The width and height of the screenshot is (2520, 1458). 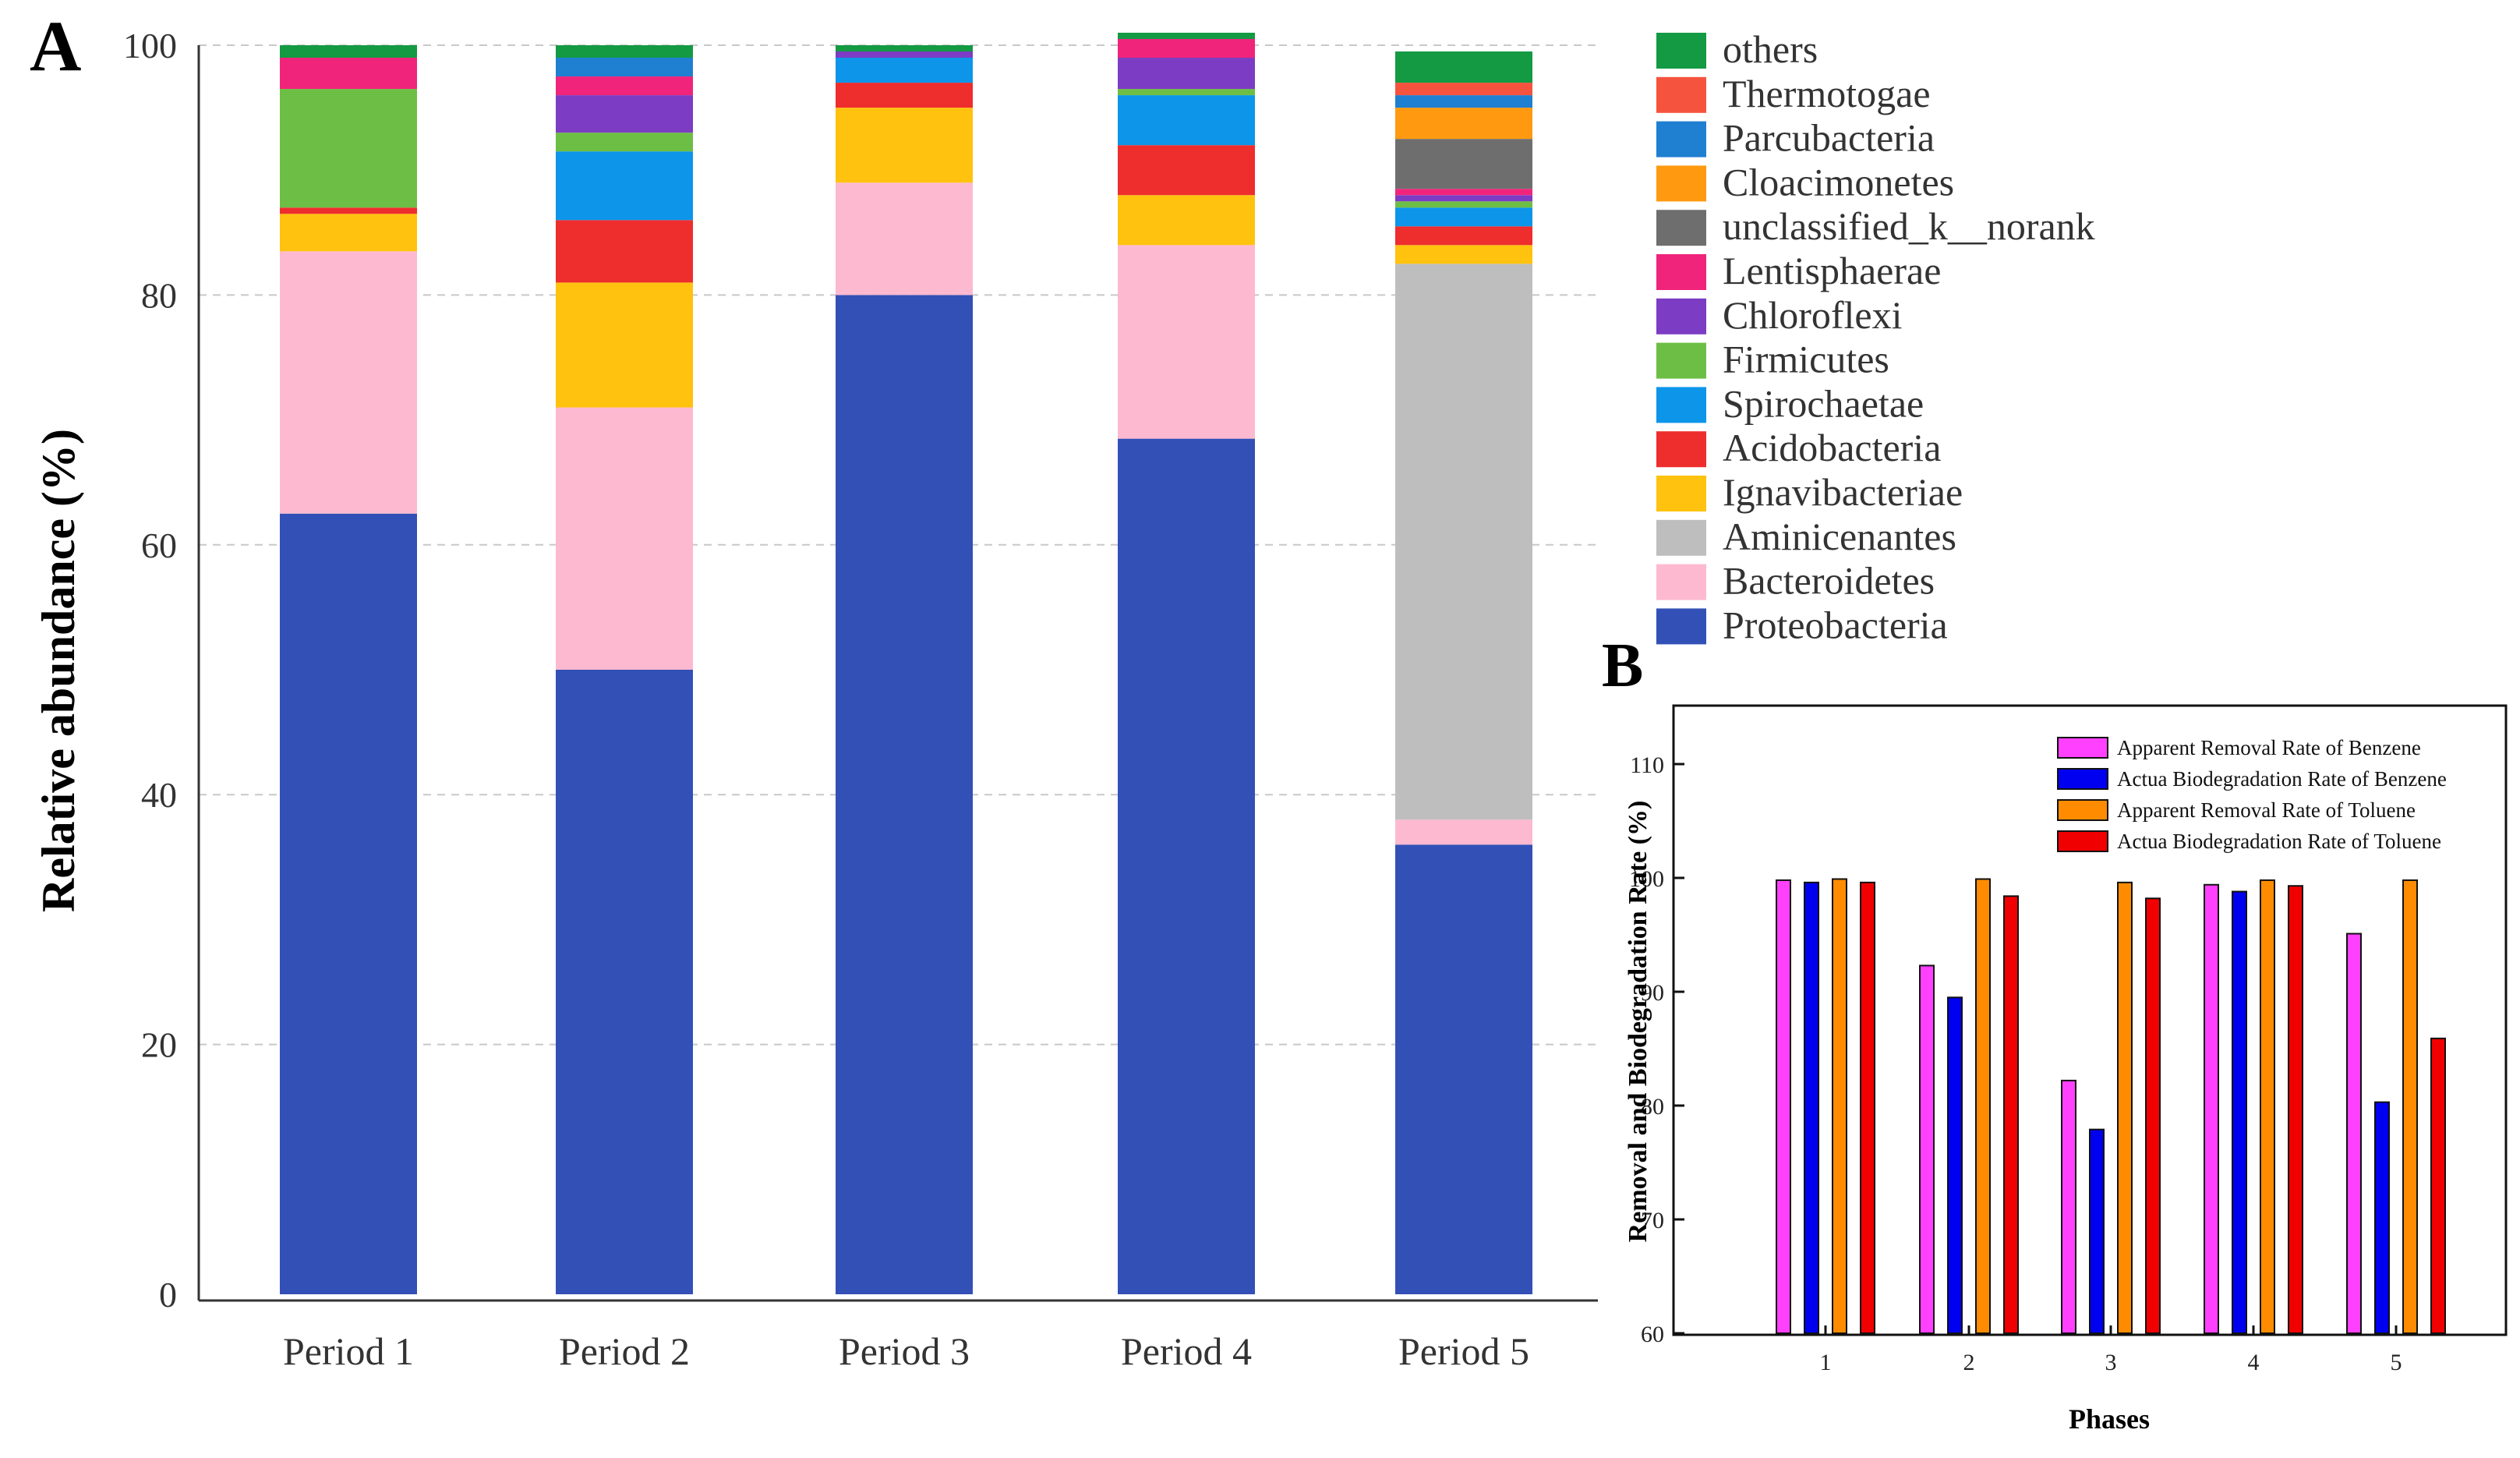 What do you see at coordinates (1653, 1220) in the screenshot?
I see `y-tick-label: 70` at bounding box center [1653, 1220].